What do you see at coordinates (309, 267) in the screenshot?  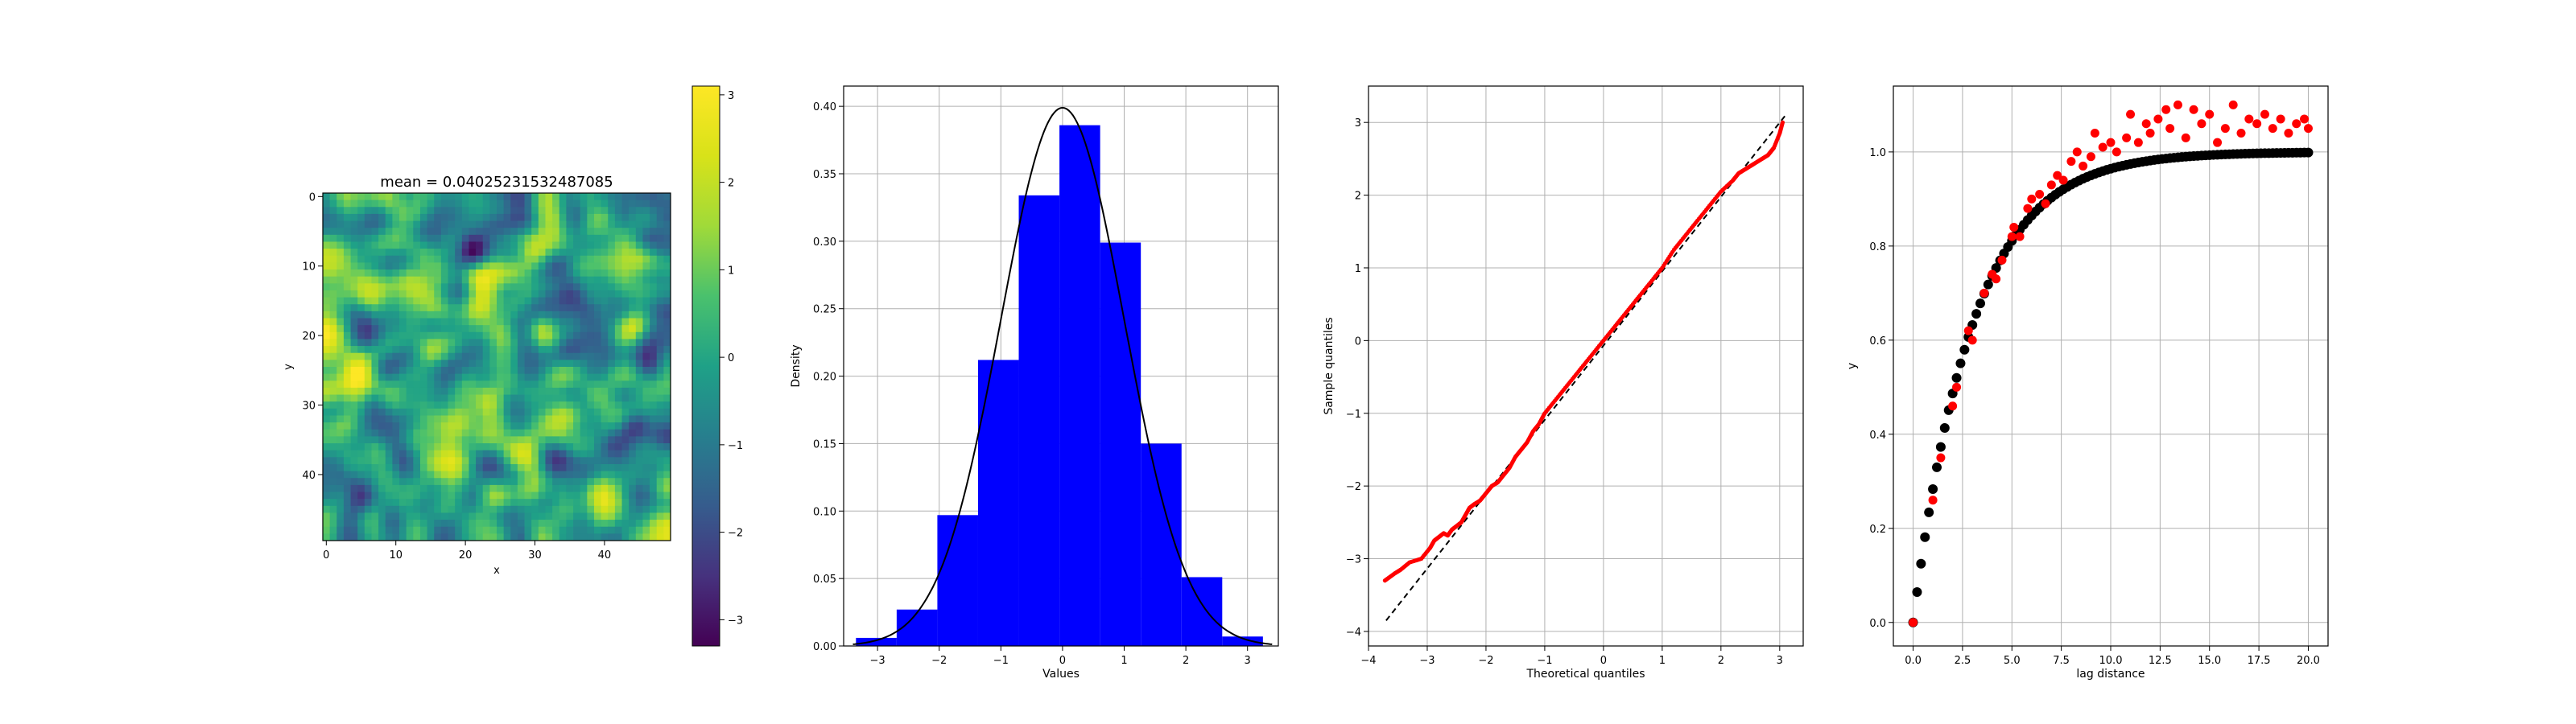 I see `heatmap-ytick-label: 10` at bounding box center [309, 267].